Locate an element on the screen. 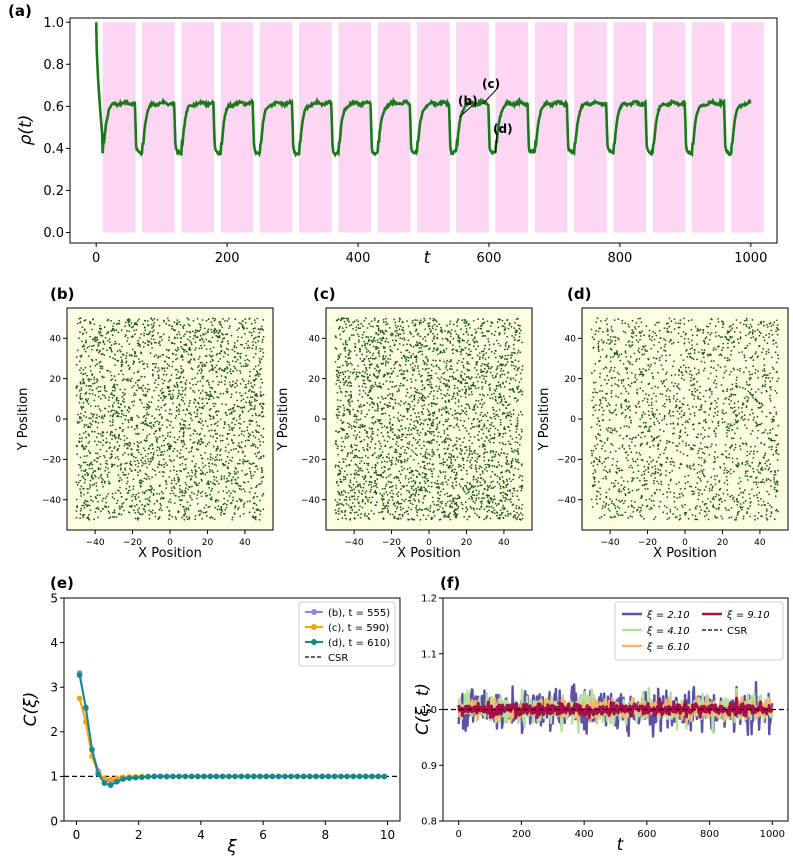  panel-a-y-tick-label: 0.8 is located at coordinates (53, 65).